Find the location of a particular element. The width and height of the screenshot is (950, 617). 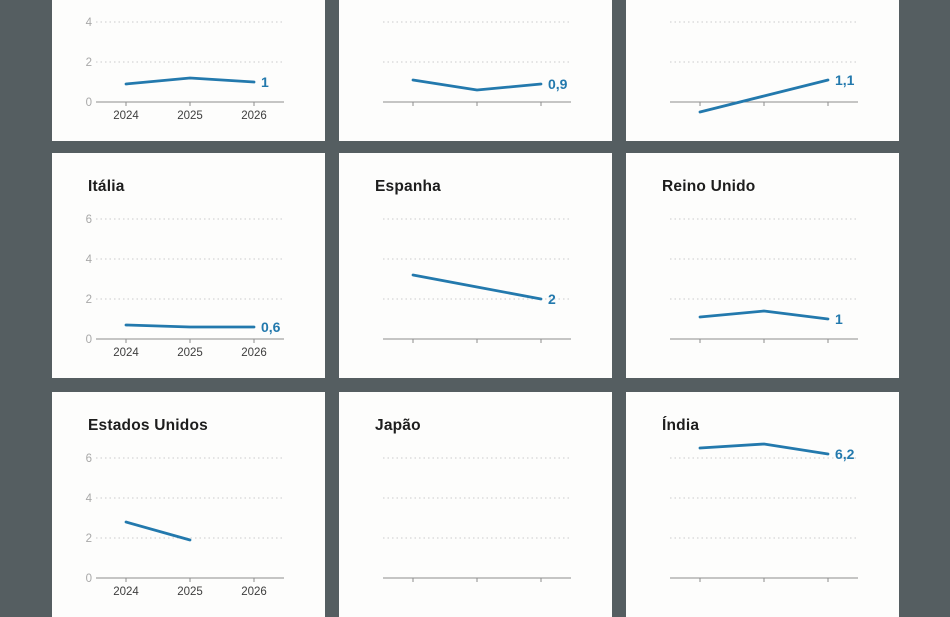

end-value-label: 2 is located at coordinates (552, 299).